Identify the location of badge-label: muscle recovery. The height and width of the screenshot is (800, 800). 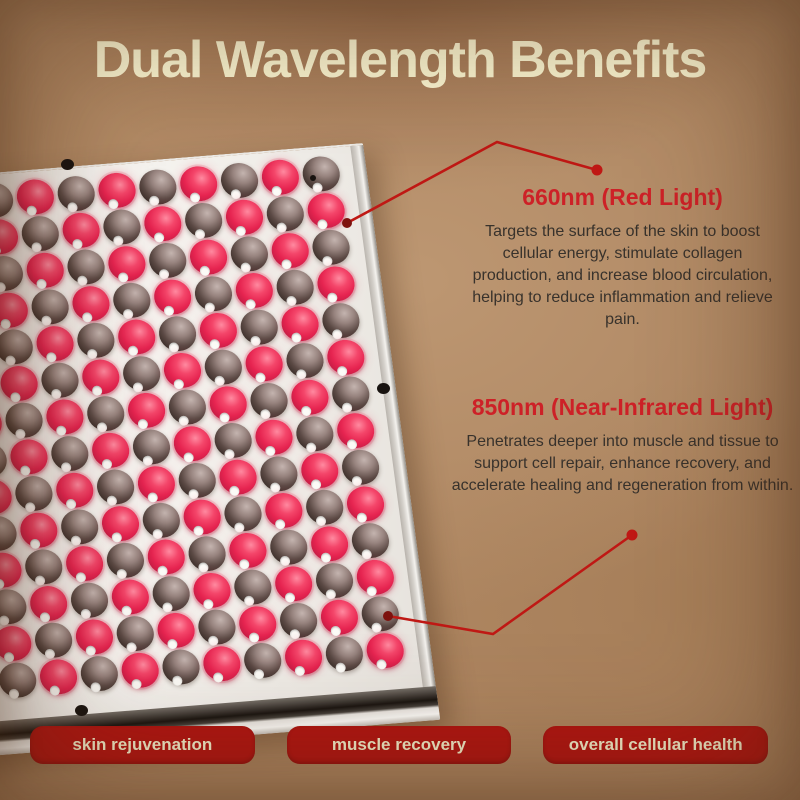
(399, 744).